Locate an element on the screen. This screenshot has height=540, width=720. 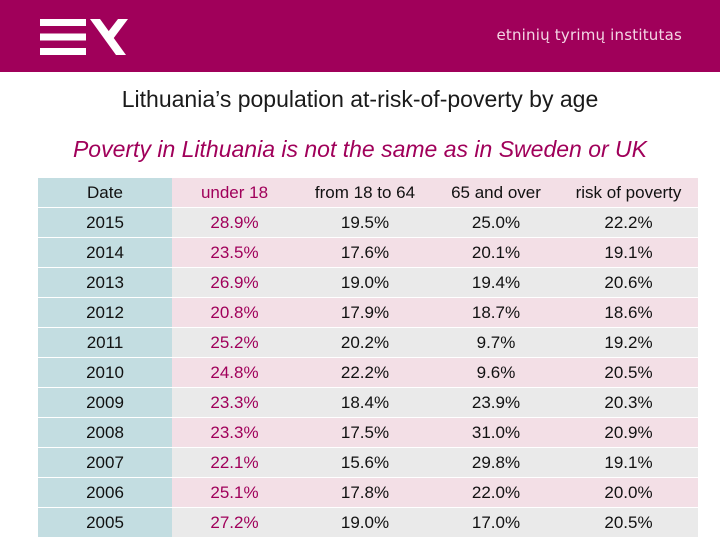
cell-under-18: 25.1% is located at coordinates (234, 492).